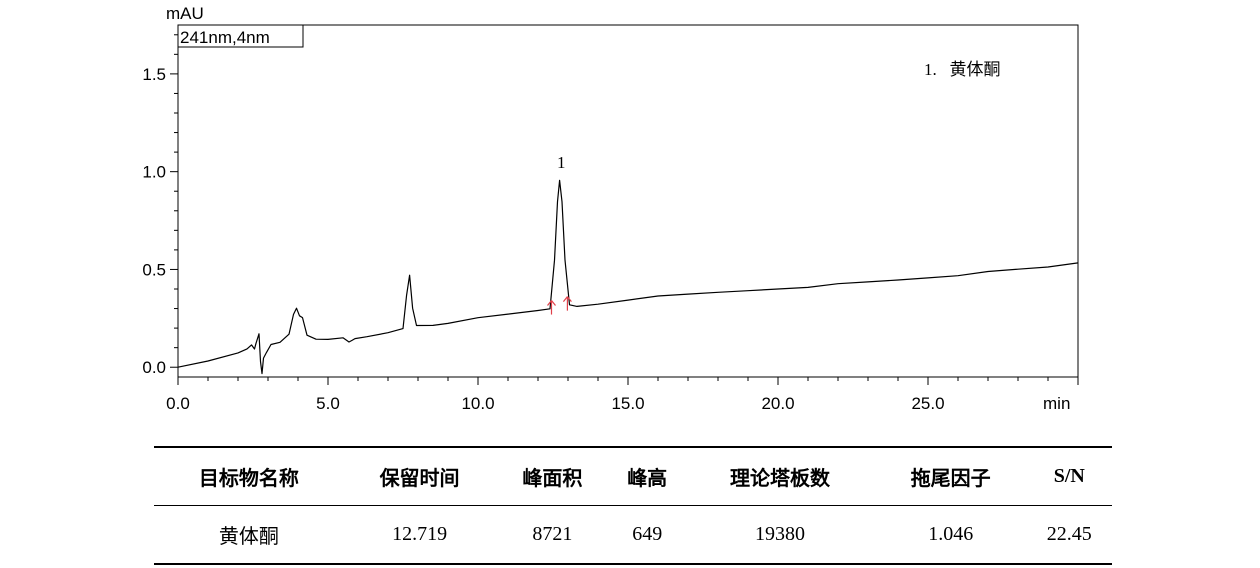  What do you see at coordinates (328, 403) in the screenshot?
I see `x-tick-label: 5.0` at bounding box center [328, 403].